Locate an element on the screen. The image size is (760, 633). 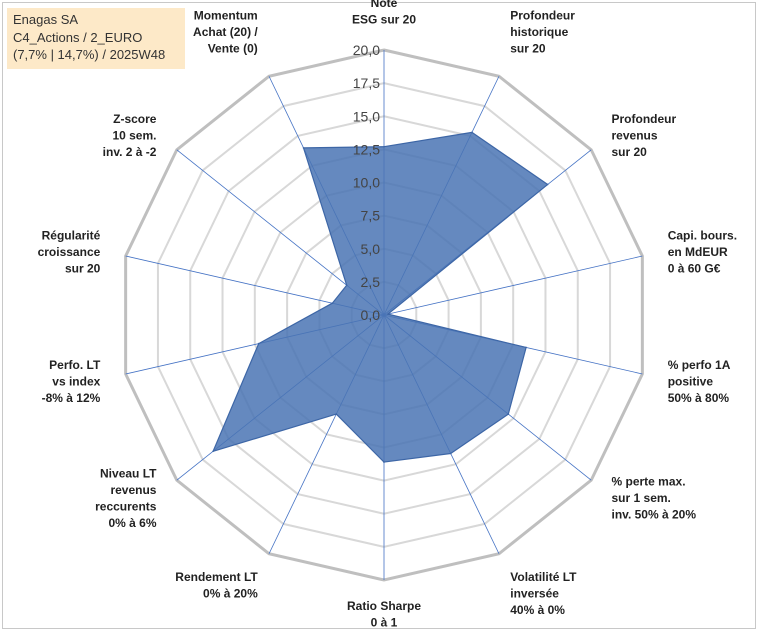
axis-label: % perte max. sur 1 sem. inv. 50% à 20% is located at coordinates (654, 498).